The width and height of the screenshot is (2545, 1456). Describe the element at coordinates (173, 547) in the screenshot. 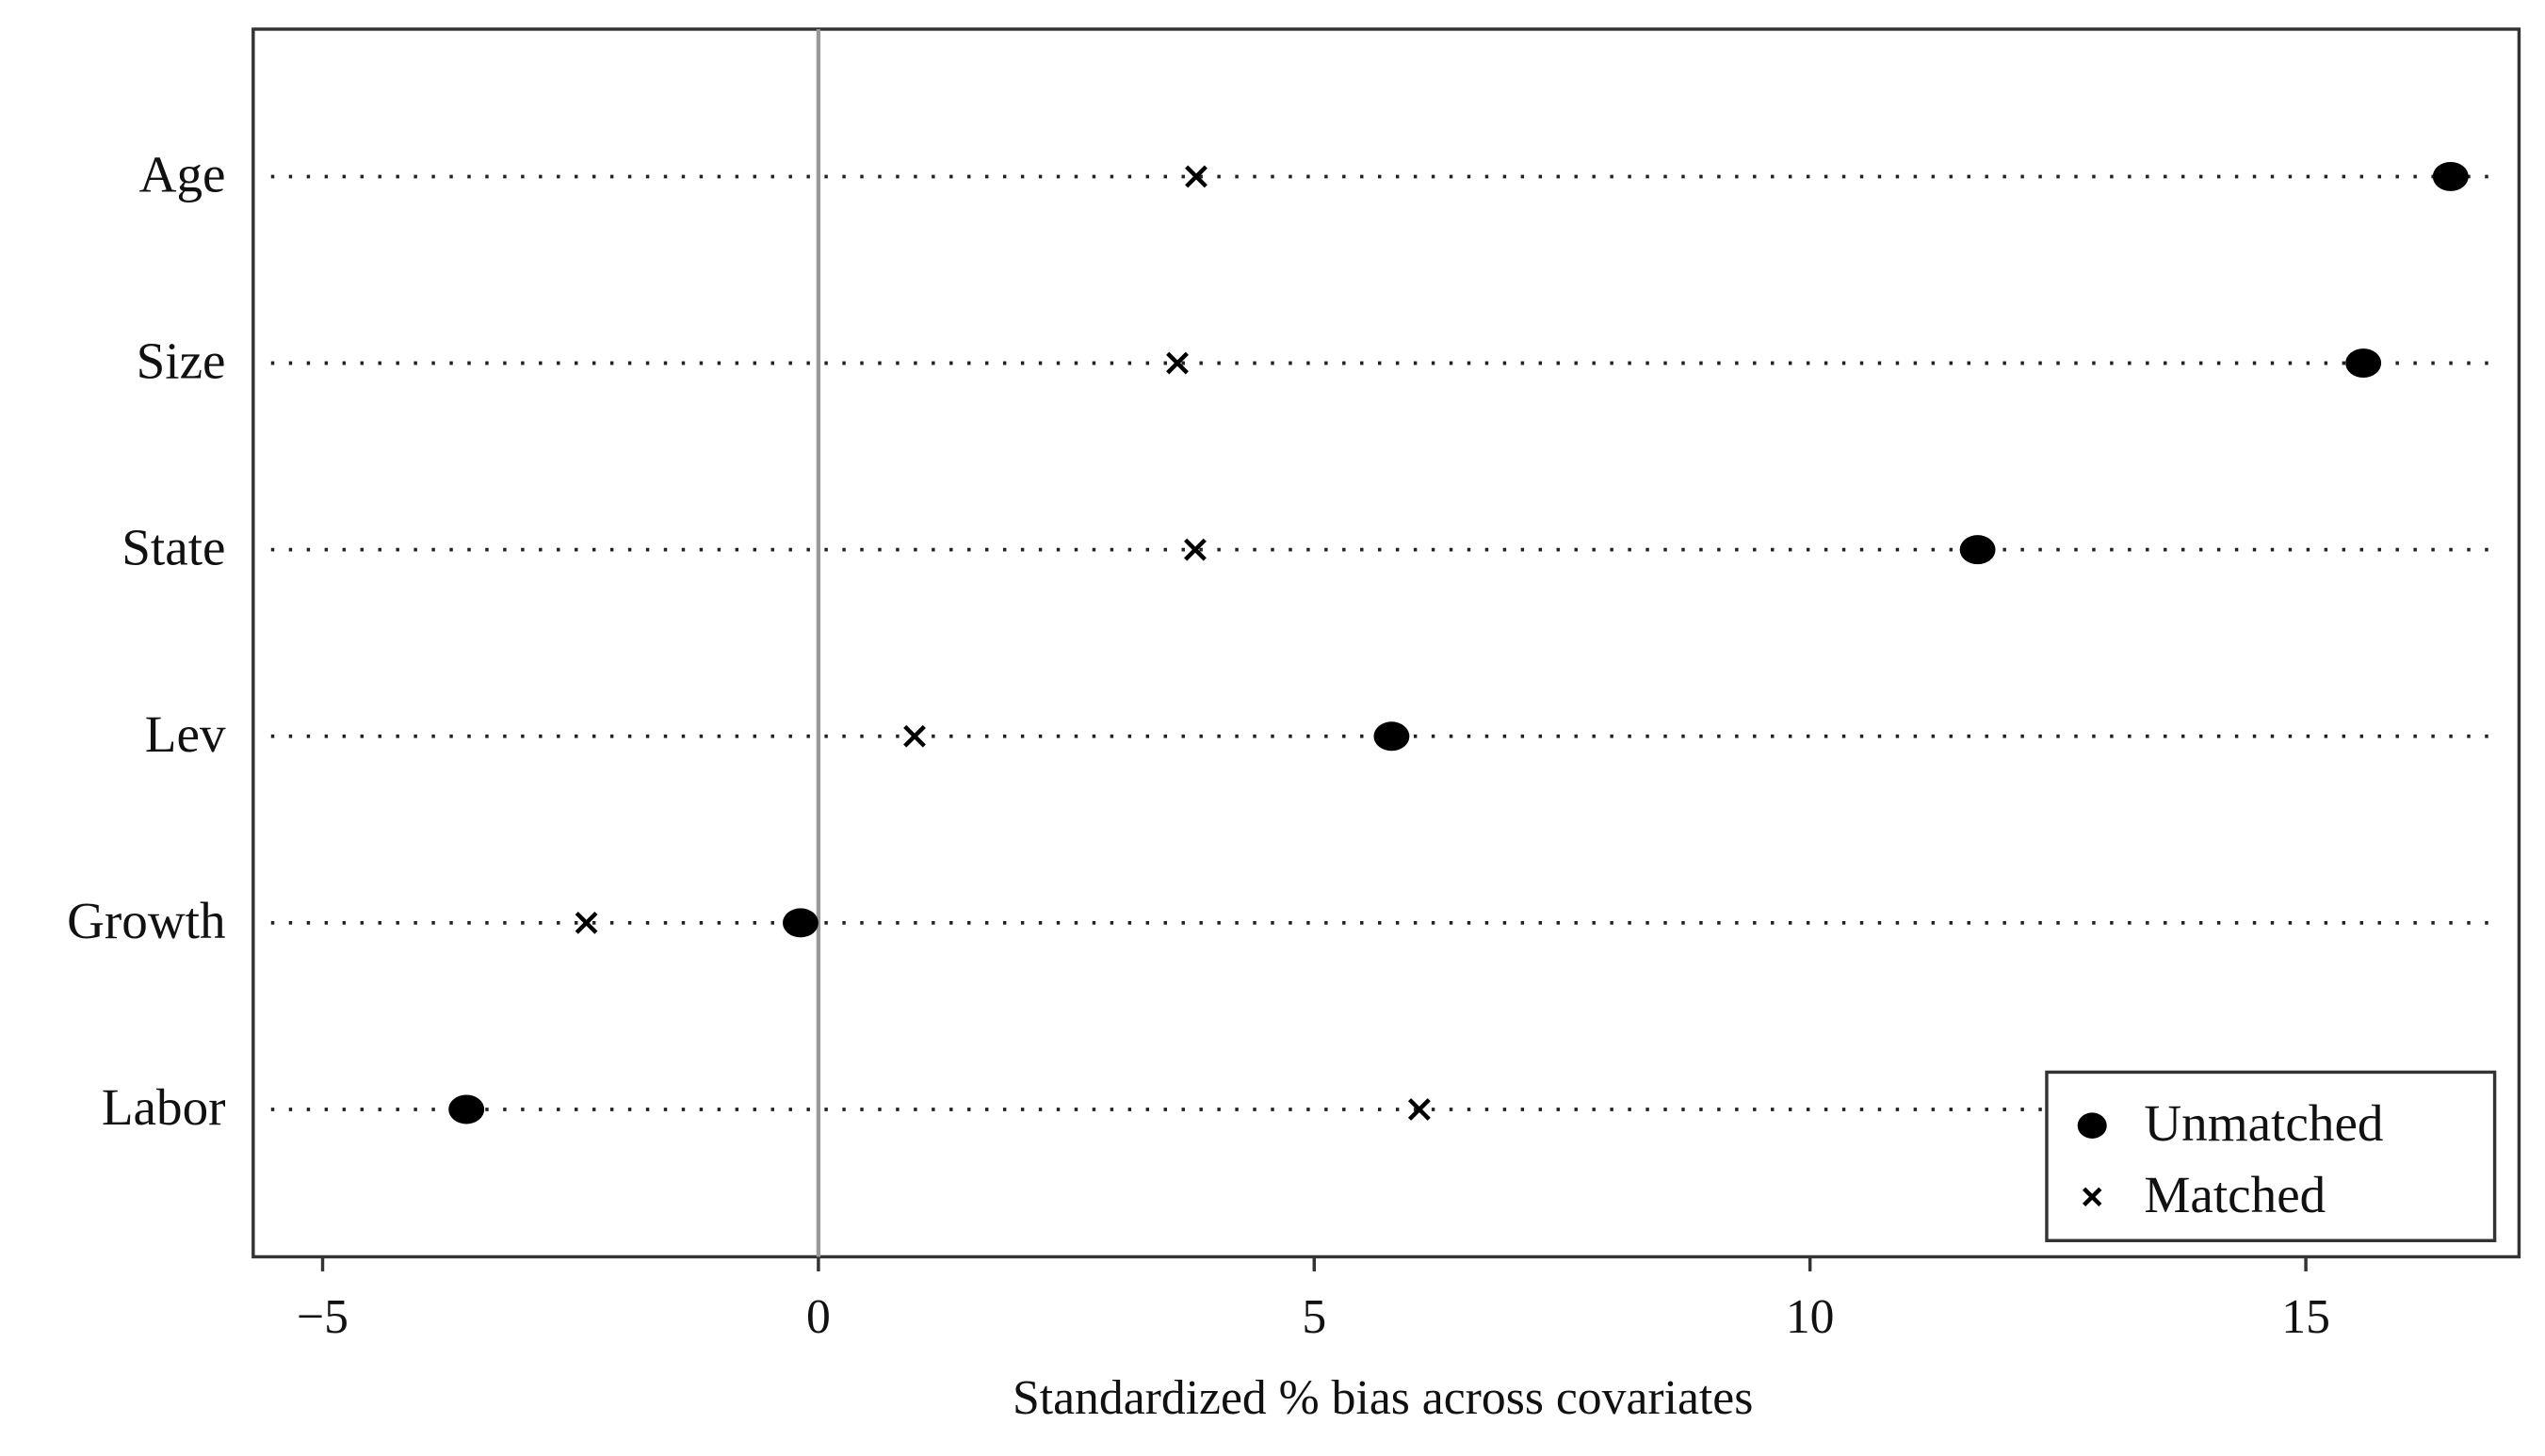

I see `y-tick-label: State` at that location.